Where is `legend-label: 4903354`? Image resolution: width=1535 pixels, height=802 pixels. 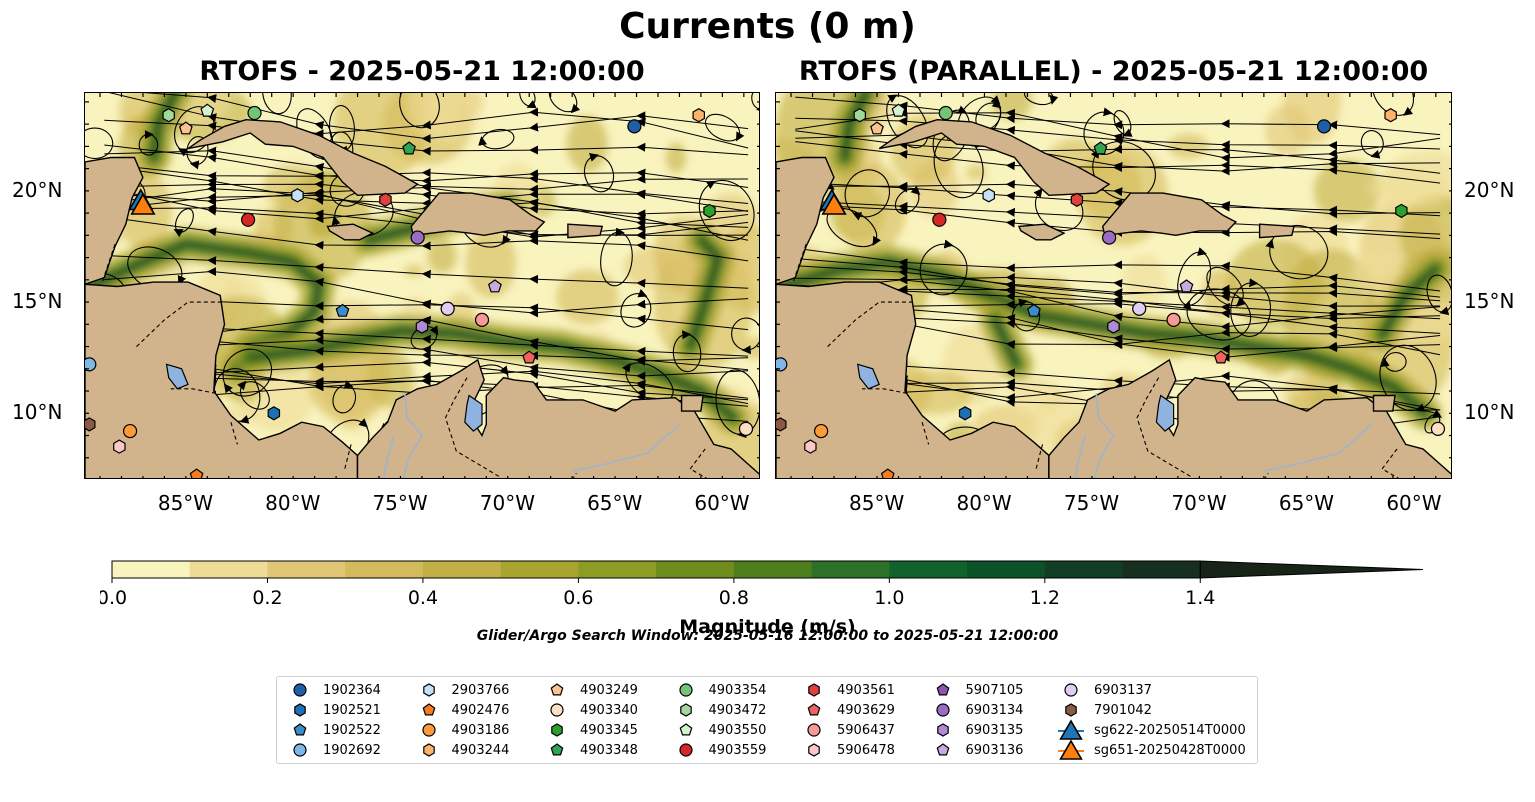 legend-label: 4903354 is located at coordinates (737, 690).